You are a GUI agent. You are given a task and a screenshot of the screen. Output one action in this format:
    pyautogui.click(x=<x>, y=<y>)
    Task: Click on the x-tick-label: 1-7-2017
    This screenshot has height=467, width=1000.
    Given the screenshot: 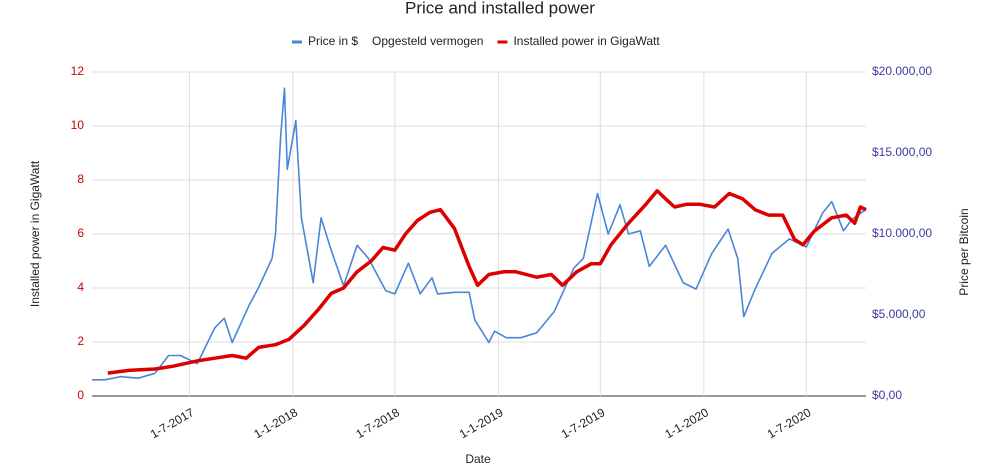 What is the action you would take?
    pyautogui.click(x=172, y=423)
    